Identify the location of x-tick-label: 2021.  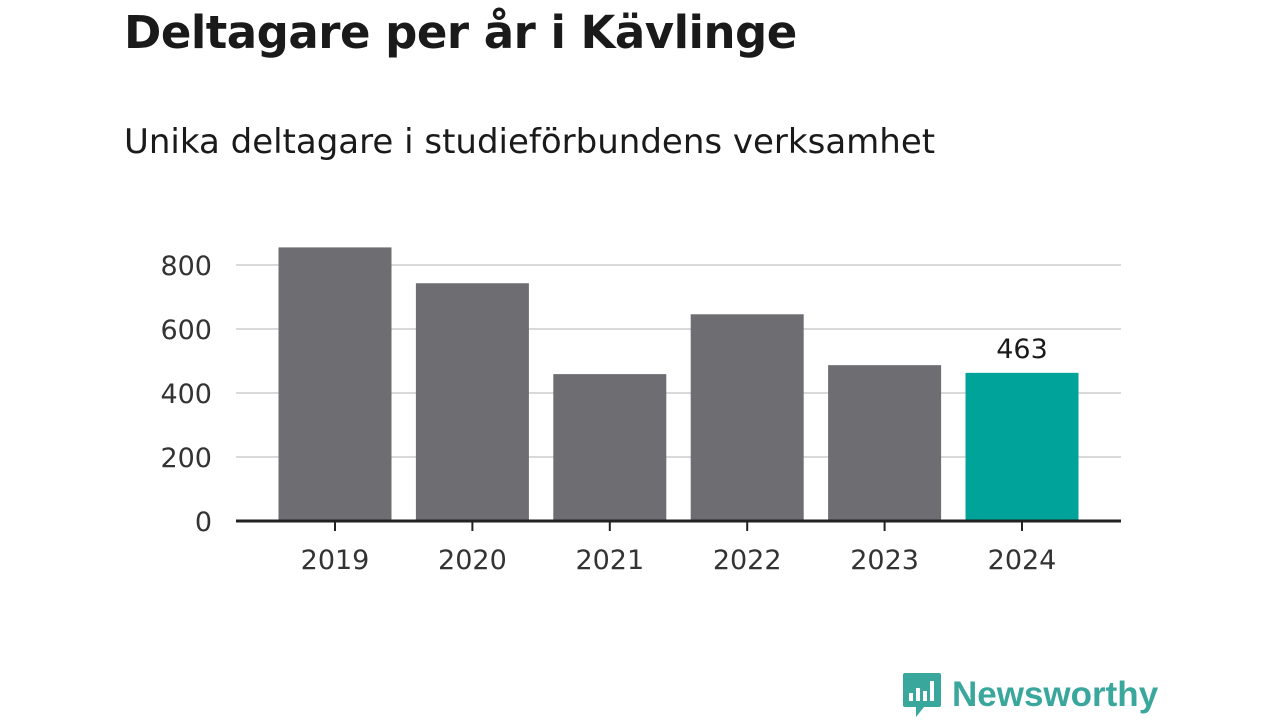
(609, 560).